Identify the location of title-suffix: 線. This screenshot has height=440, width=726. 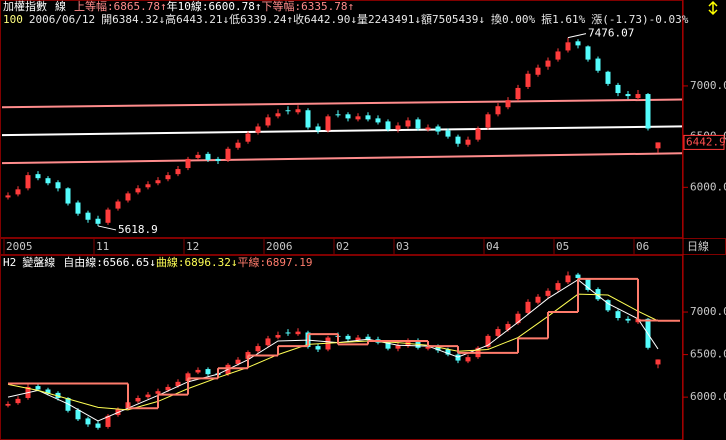
(60, 6).